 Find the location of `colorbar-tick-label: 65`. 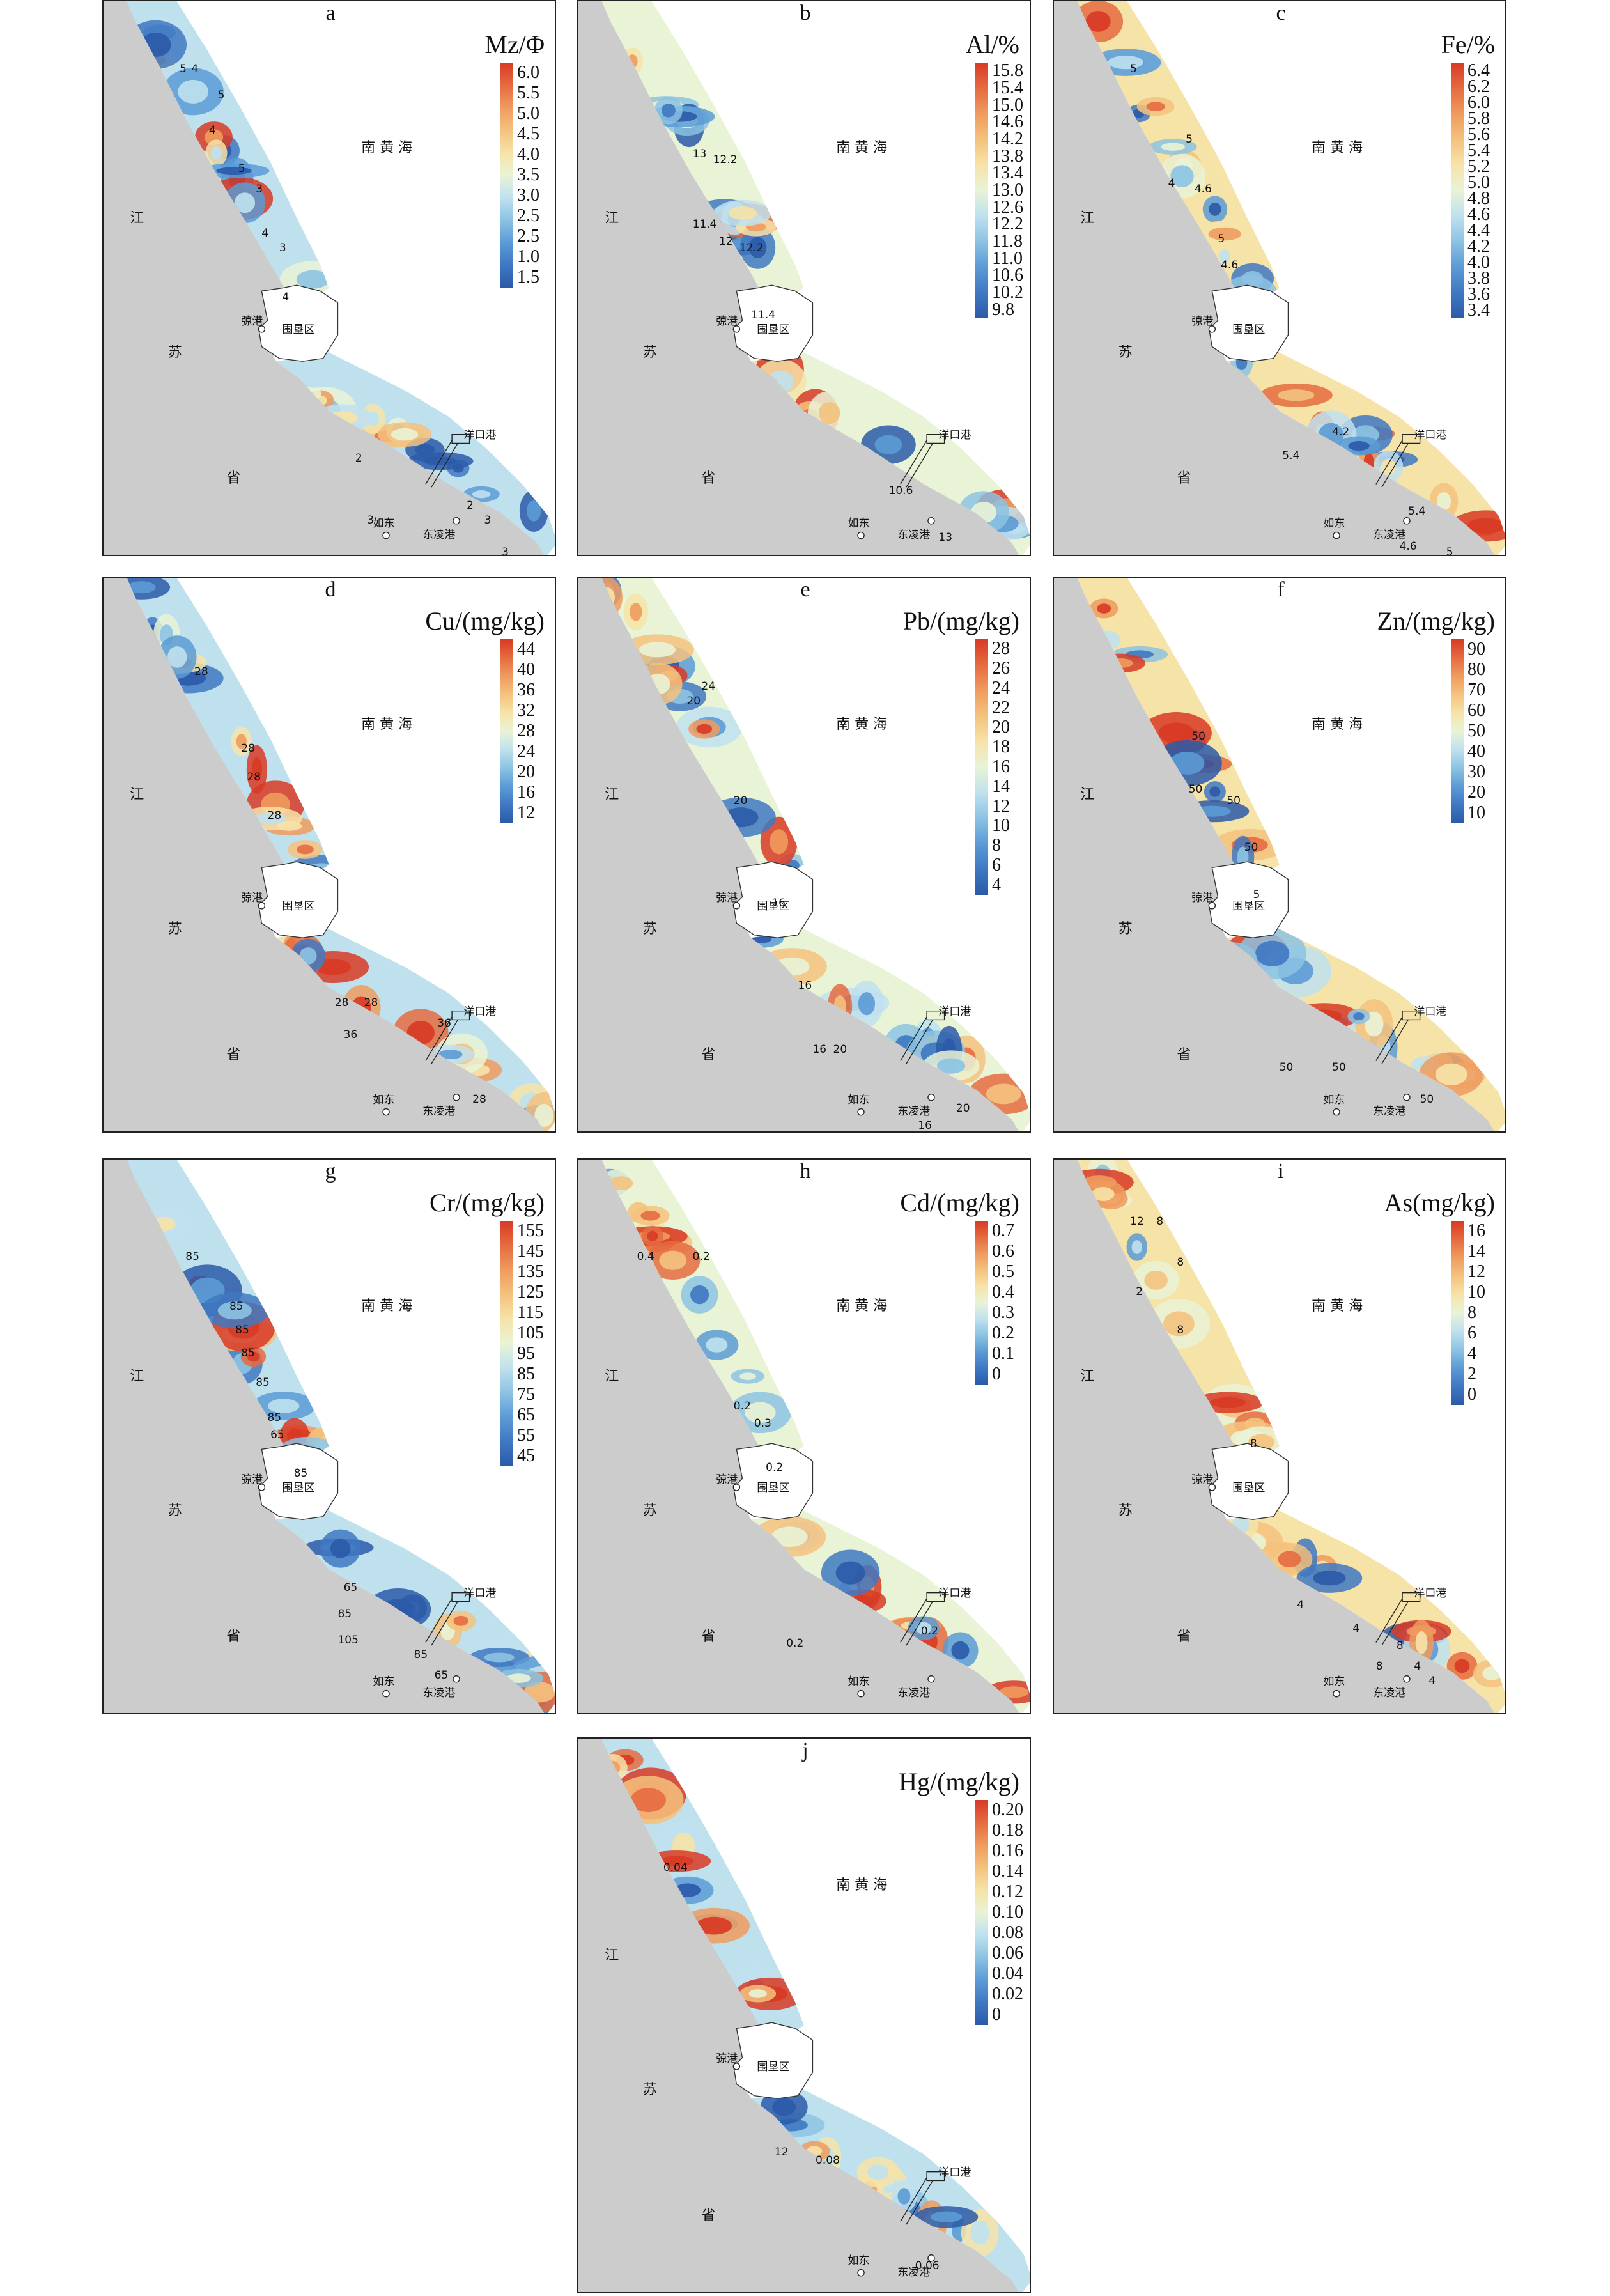

colorbar-tick-label: 65 is located at coordinates (526, 1415).